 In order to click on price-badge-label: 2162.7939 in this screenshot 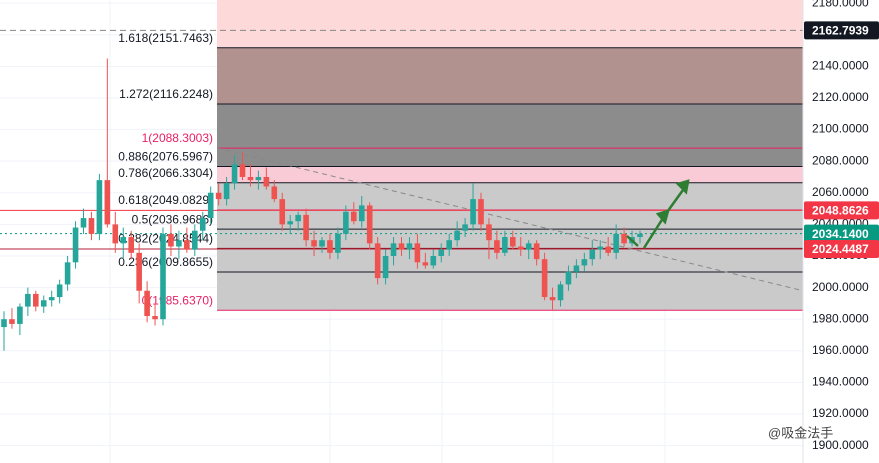, I will do `click(840, 31)`.